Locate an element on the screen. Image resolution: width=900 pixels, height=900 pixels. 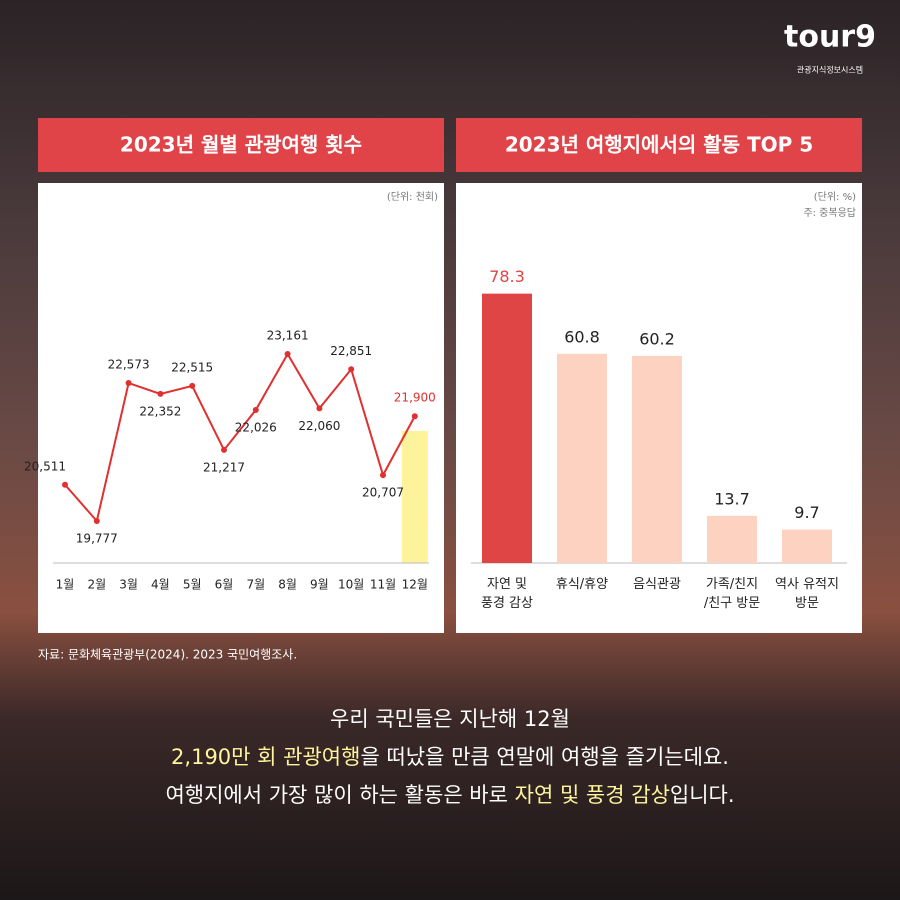
caption-text: 여행지에서 가장 많이 하는 활동은 바로 is located at coordinates (340, 795).